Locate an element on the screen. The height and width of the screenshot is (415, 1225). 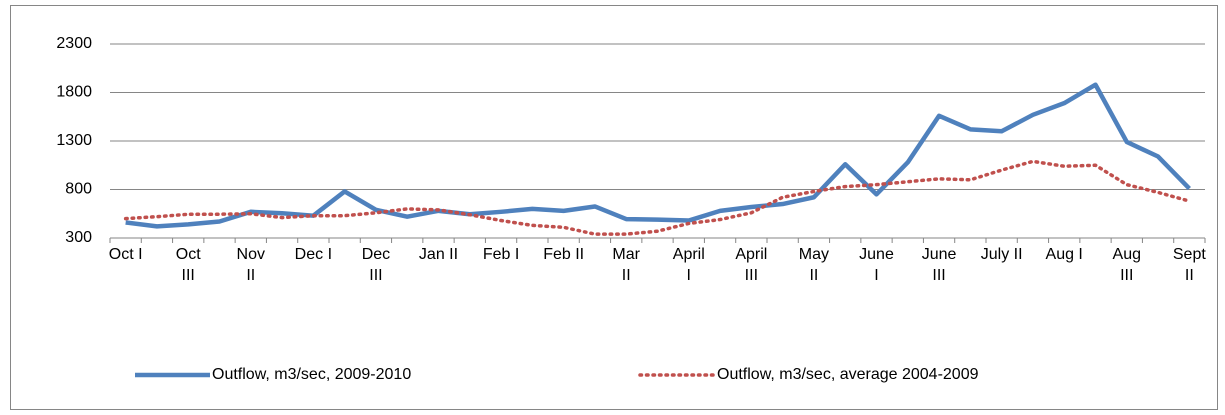
x-tick-label: Jan II is located at coordinates (438, 254).